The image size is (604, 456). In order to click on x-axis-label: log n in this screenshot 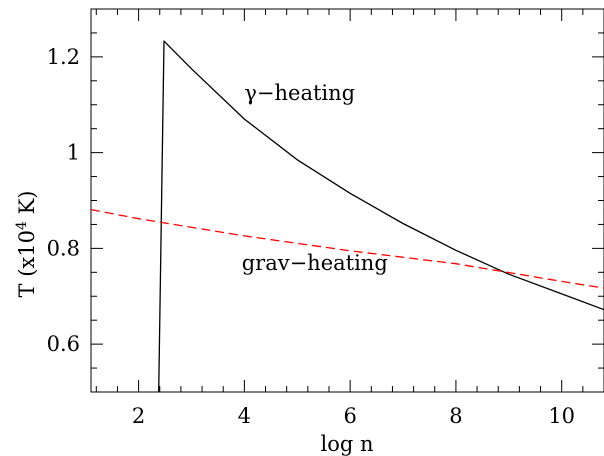, I will do `click(346, 444)`.